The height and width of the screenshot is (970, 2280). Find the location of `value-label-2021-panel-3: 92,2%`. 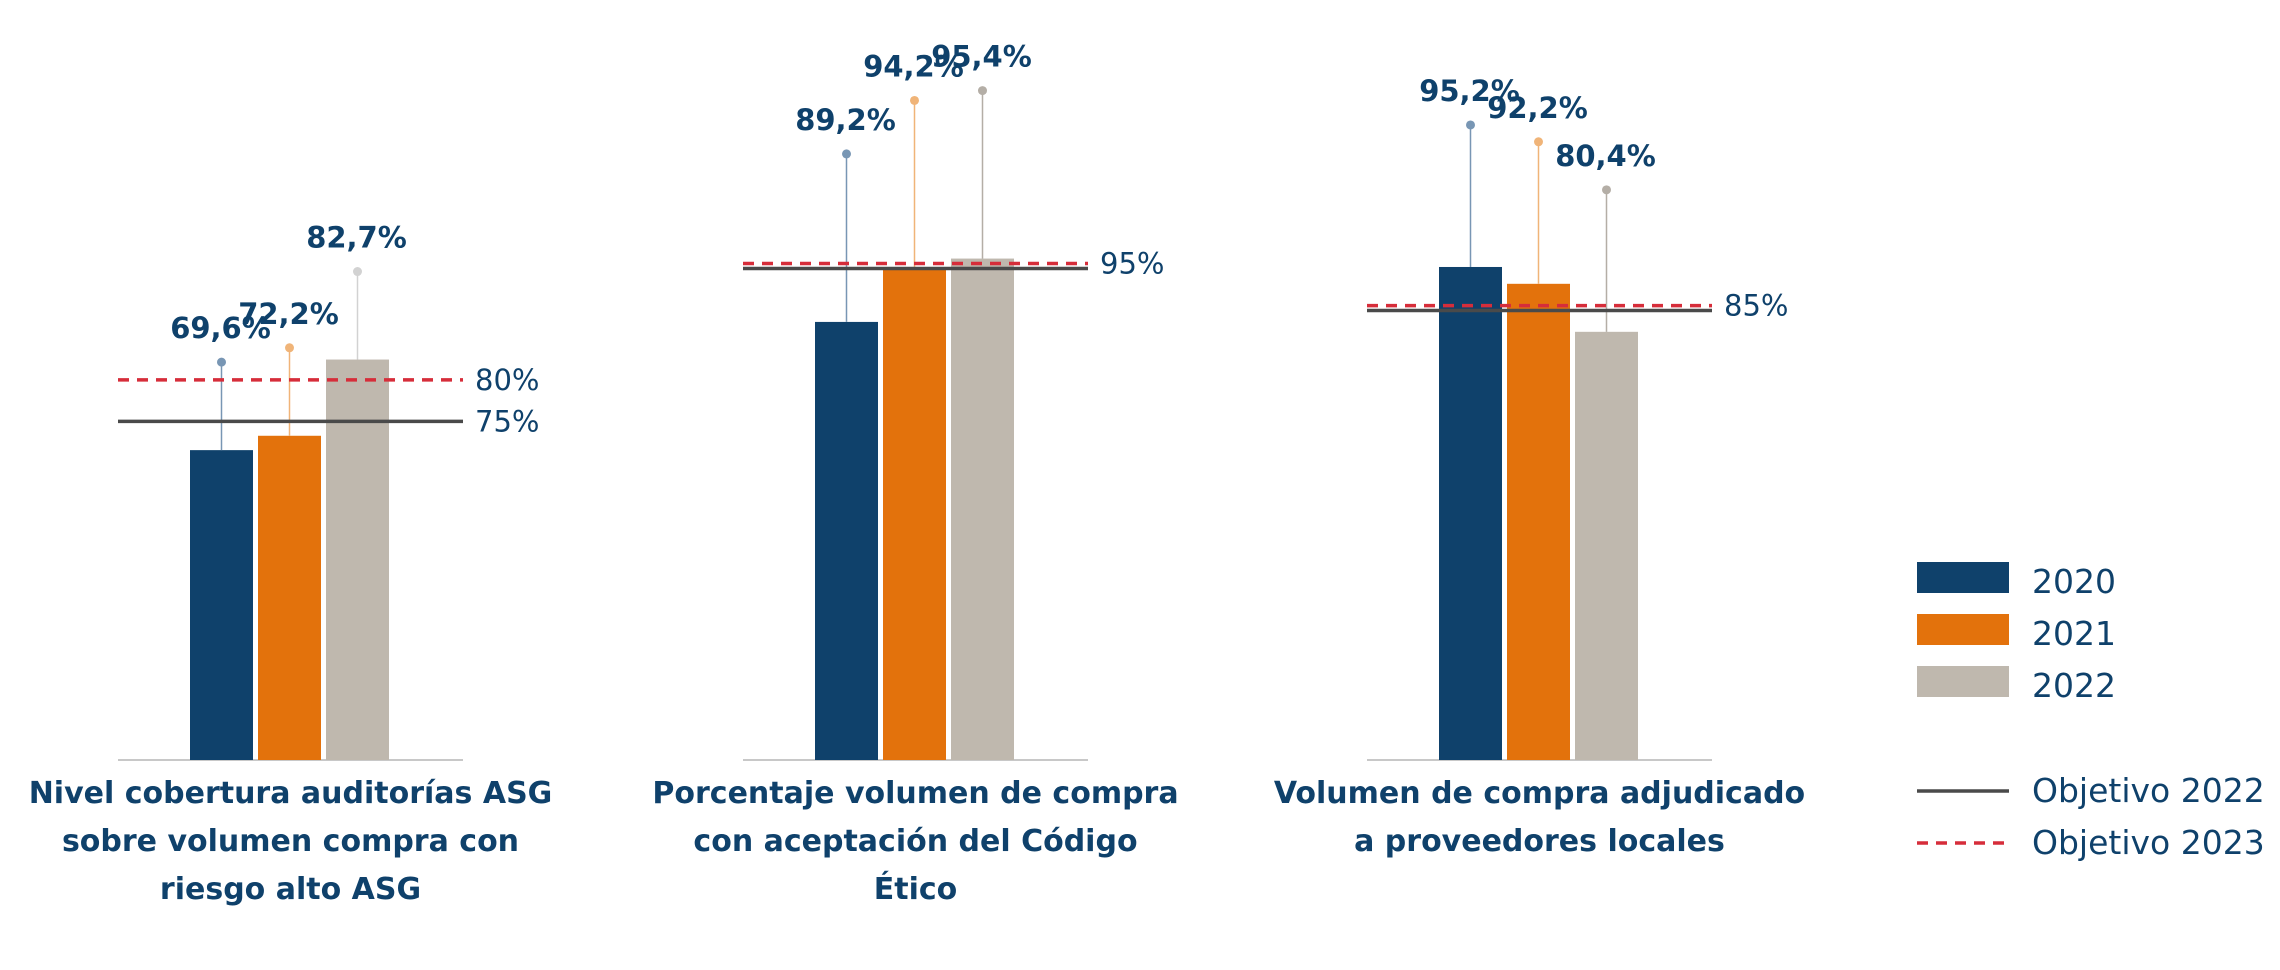

value-label-2021-panel-3: 92,2% is located at coordinates (1537, 108).